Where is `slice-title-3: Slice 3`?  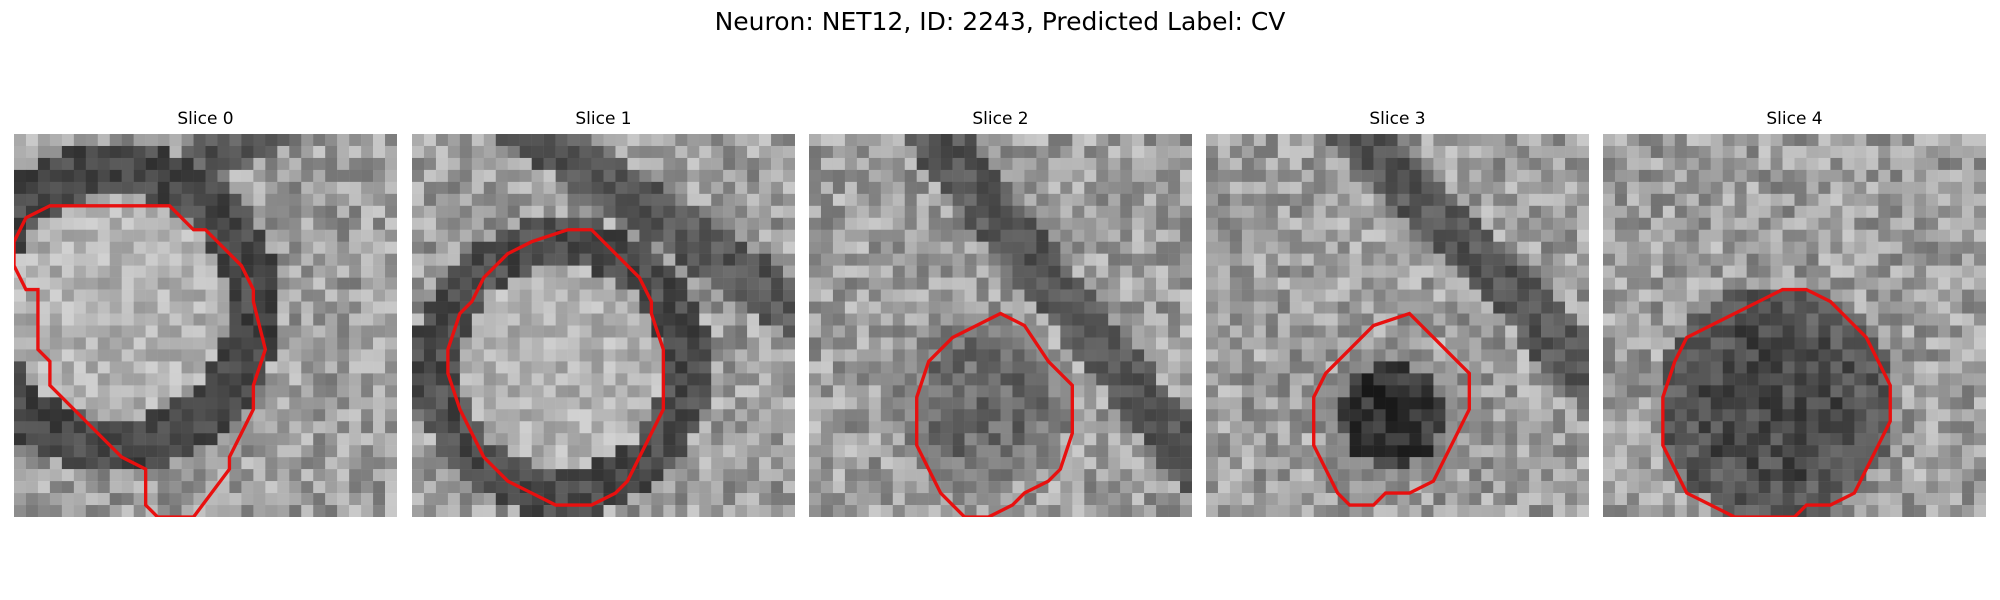 slice-title-3: Slice 3 is located at coordinates (1397, 119).